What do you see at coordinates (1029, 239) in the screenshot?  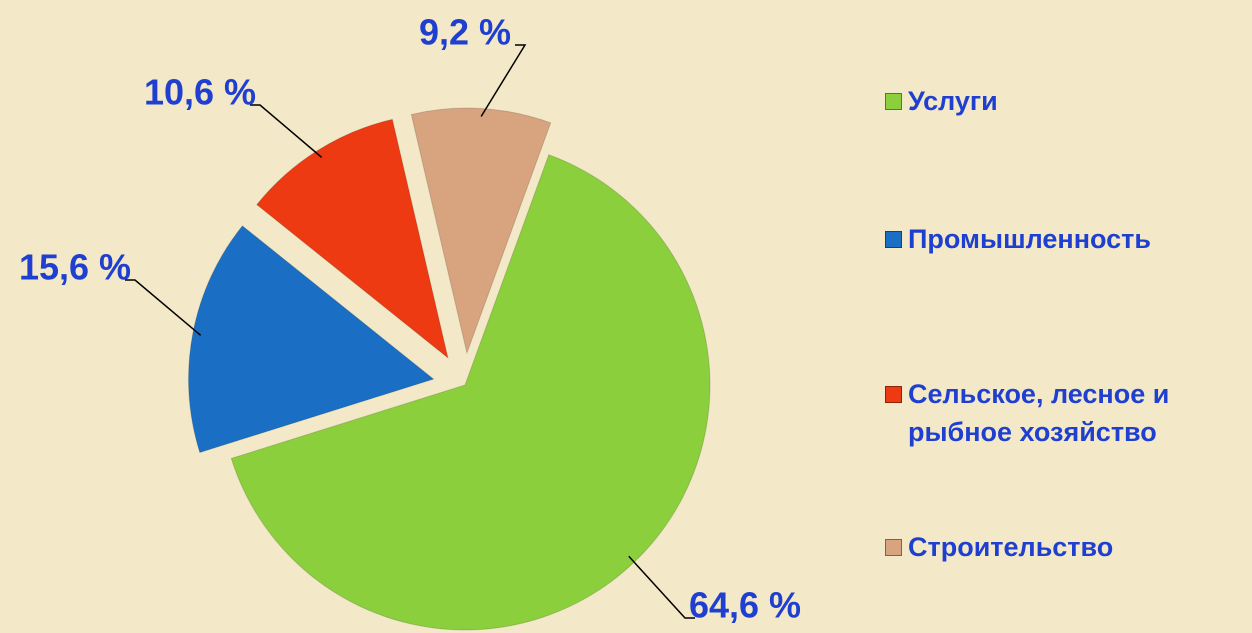 I see `legend-label: Промышленность` at bounding box center [1029, 239].